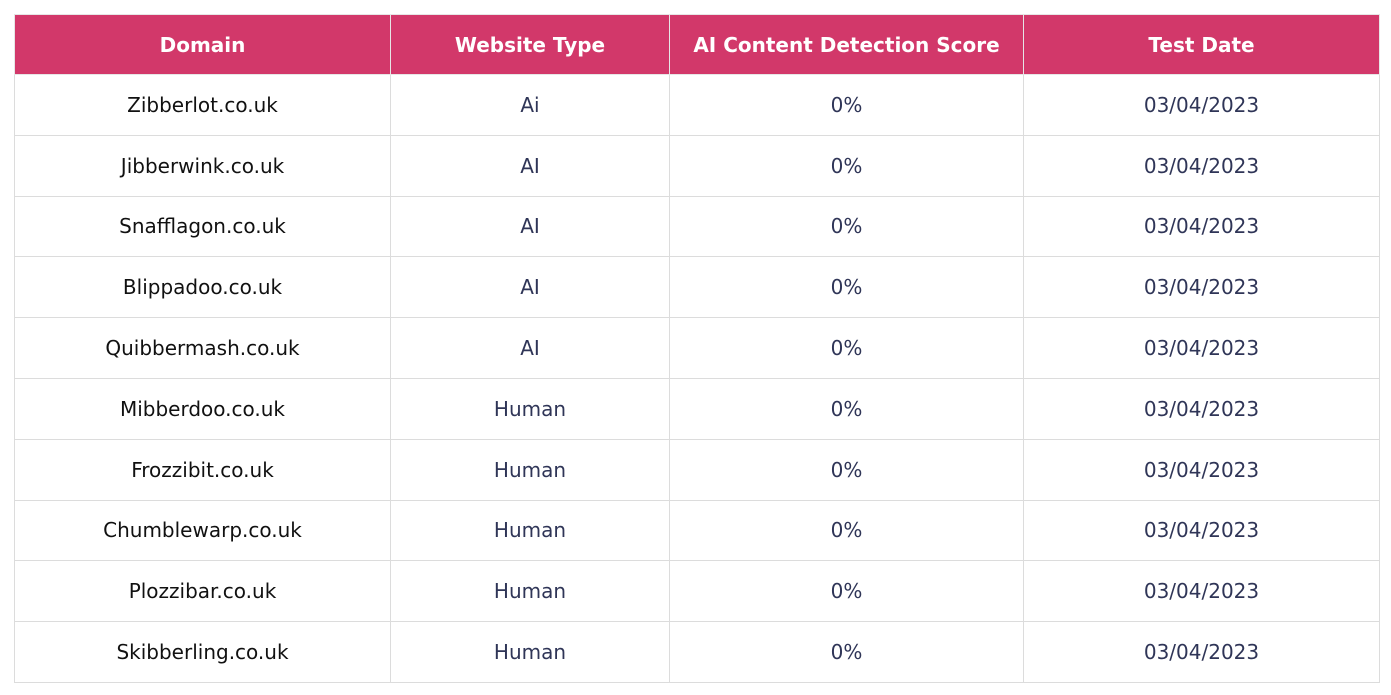 This screenshot has width=1391, height=695. What do you see at coordinates (202, 469) in the screenshot?
I see `table-cell: Frozzibit.co.uk` at bounding box center [202, 469].